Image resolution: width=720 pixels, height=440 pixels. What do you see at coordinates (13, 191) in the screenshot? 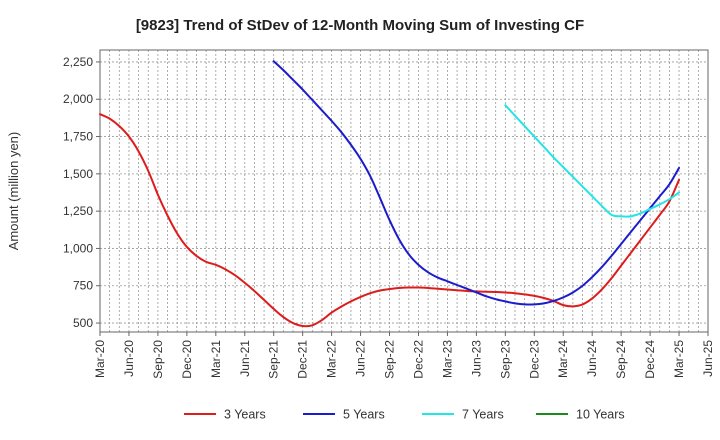
I see `y-axis-label: Amount (million yen)` at bounding box center [13, 191].